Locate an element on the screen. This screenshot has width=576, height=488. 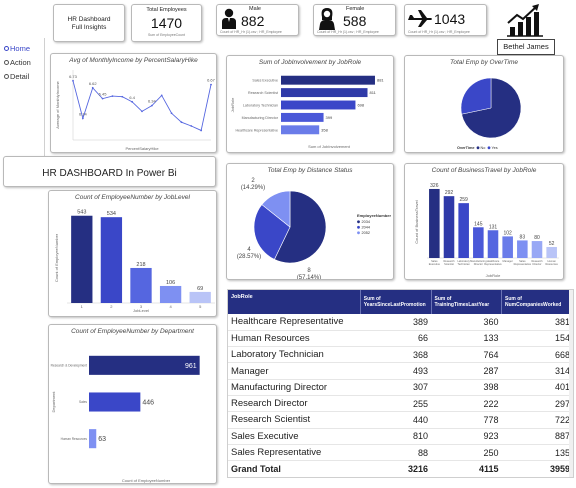
table-row: Healthcare Representative 389 360 381 is located at coordinates (400, 322).